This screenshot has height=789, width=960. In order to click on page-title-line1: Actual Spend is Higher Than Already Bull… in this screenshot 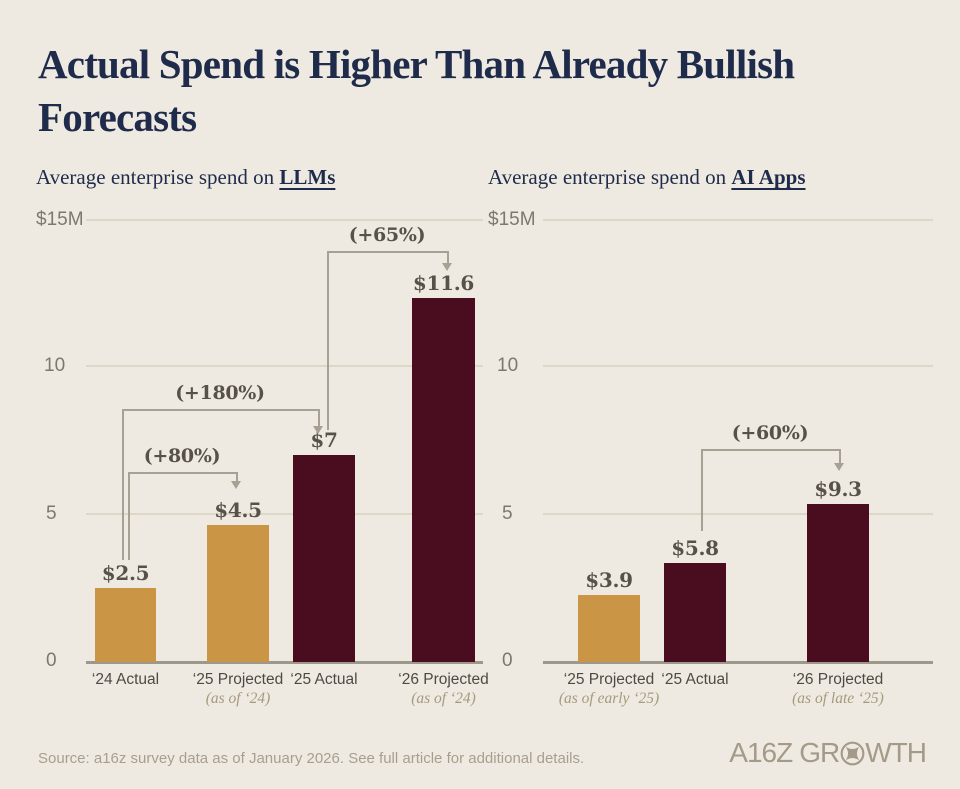, I will do `click(416, 64)`.